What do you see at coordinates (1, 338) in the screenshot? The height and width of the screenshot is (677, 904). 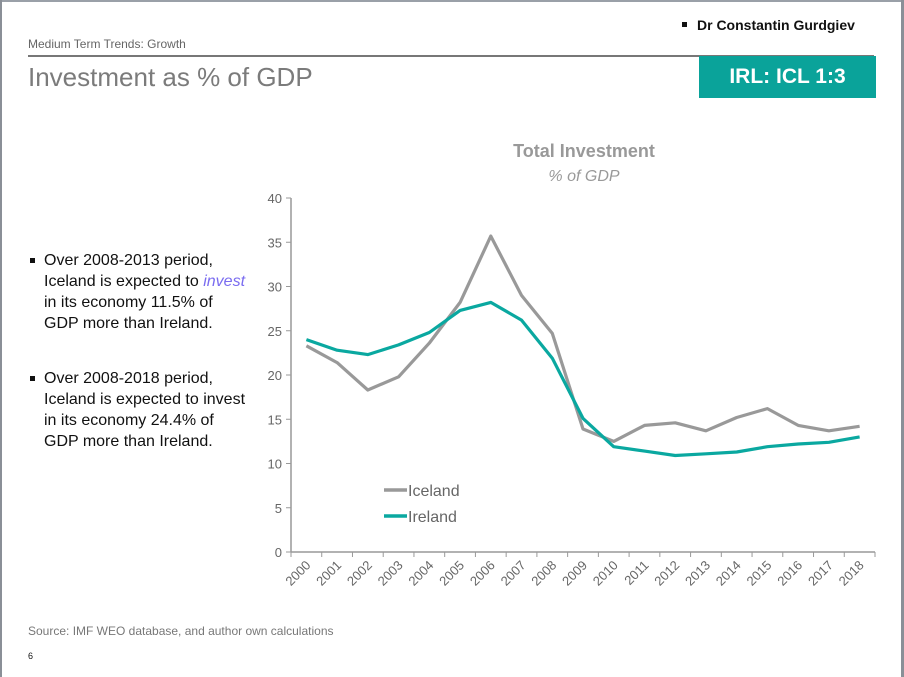 I see `window-frame-left` at bounding box center [1, 338].